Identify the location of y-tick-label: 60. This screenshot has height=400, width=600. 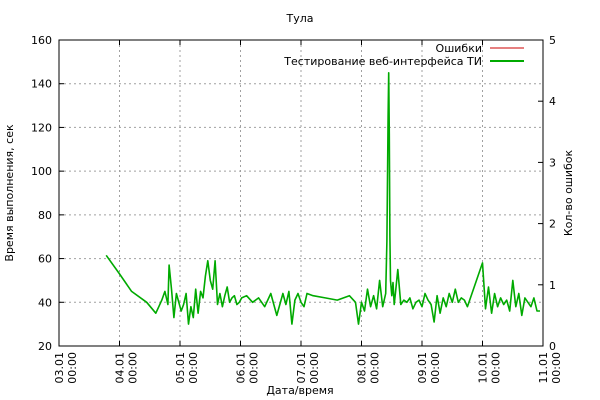
(45, 259).